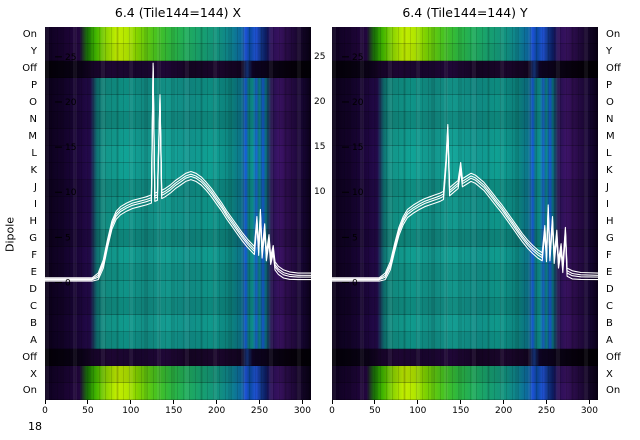  I want to click on y-tick-label: 10, so click(71, 193).